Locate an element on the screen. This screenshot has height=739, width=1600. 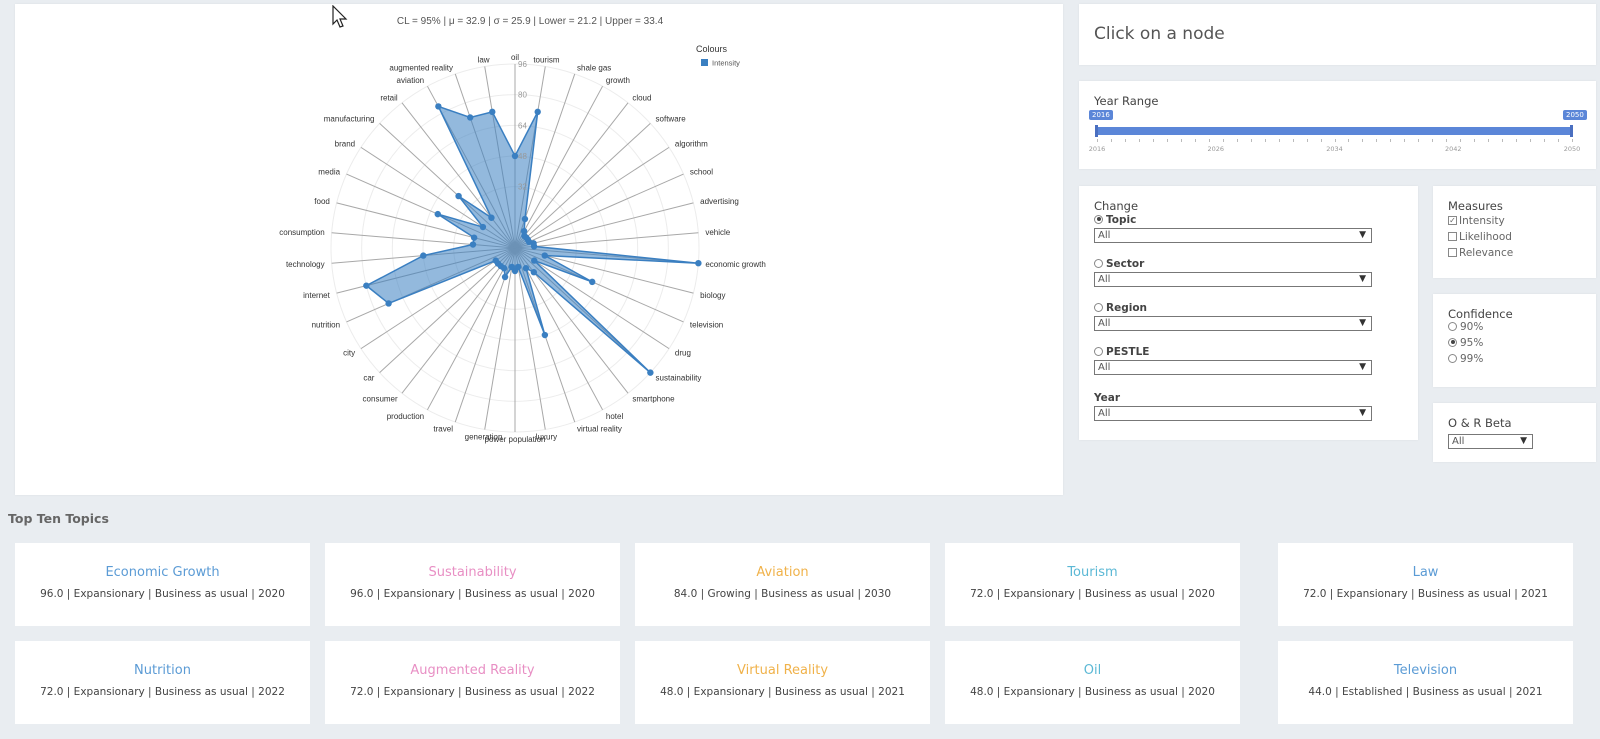
topic-card-title: Virtual Reality is located at coordinates (782, 670).